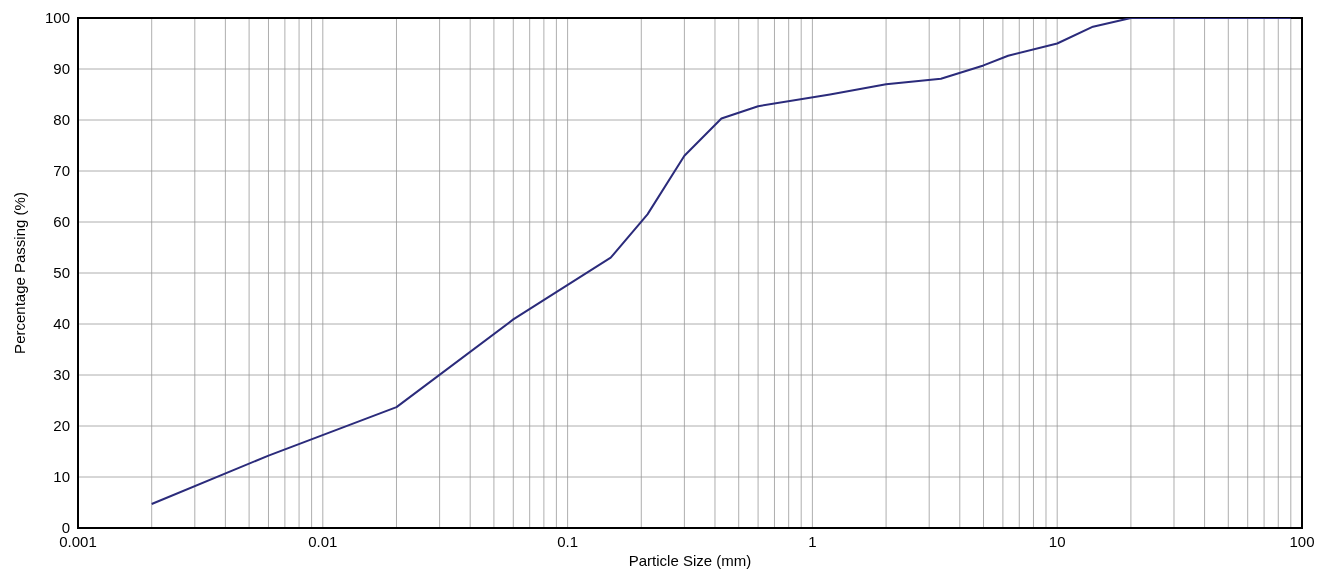 Image resolution: width=1322 pixels, height=580 pixels. What do you see at coordinates (812, 541) in the screenshot?
I see `x-tick-label: 1` at bounding box center [812, 541].